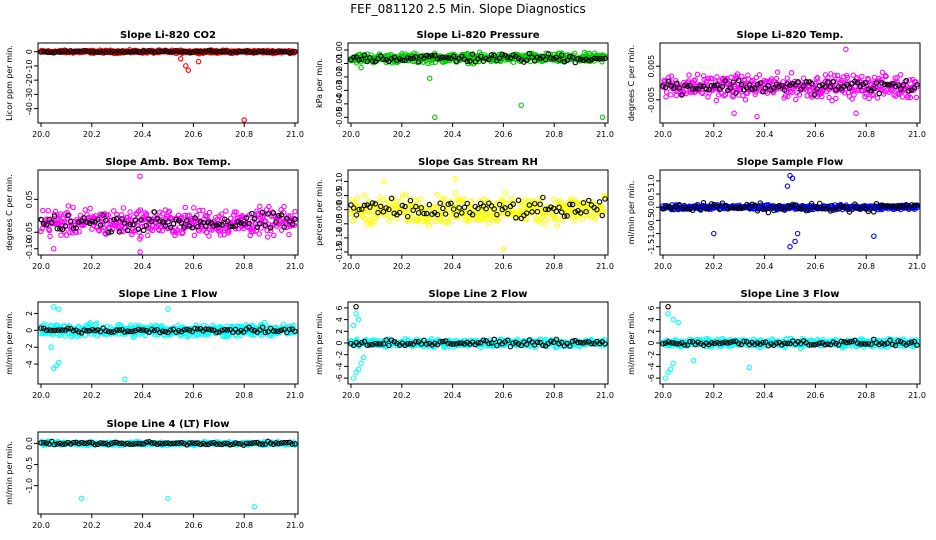 The height and width of the screenshot is (540, 936). Describe the element at coordinates (765, 266) in the screenshot. I see `x-tick-label: 20.4` at that location.